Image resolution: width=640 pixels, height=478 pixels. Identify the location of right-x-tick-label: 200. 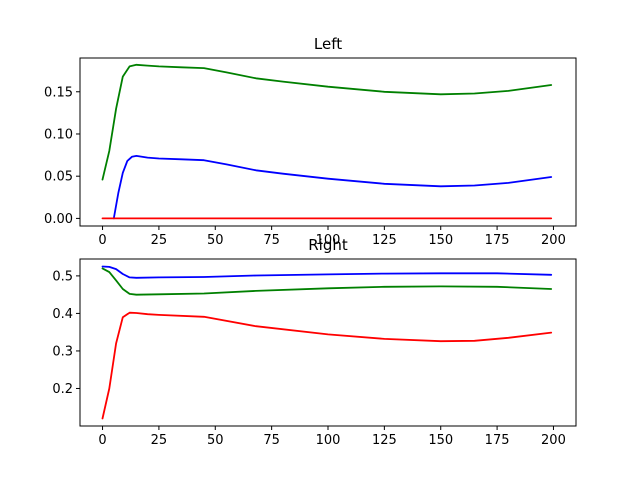
(553, 440).